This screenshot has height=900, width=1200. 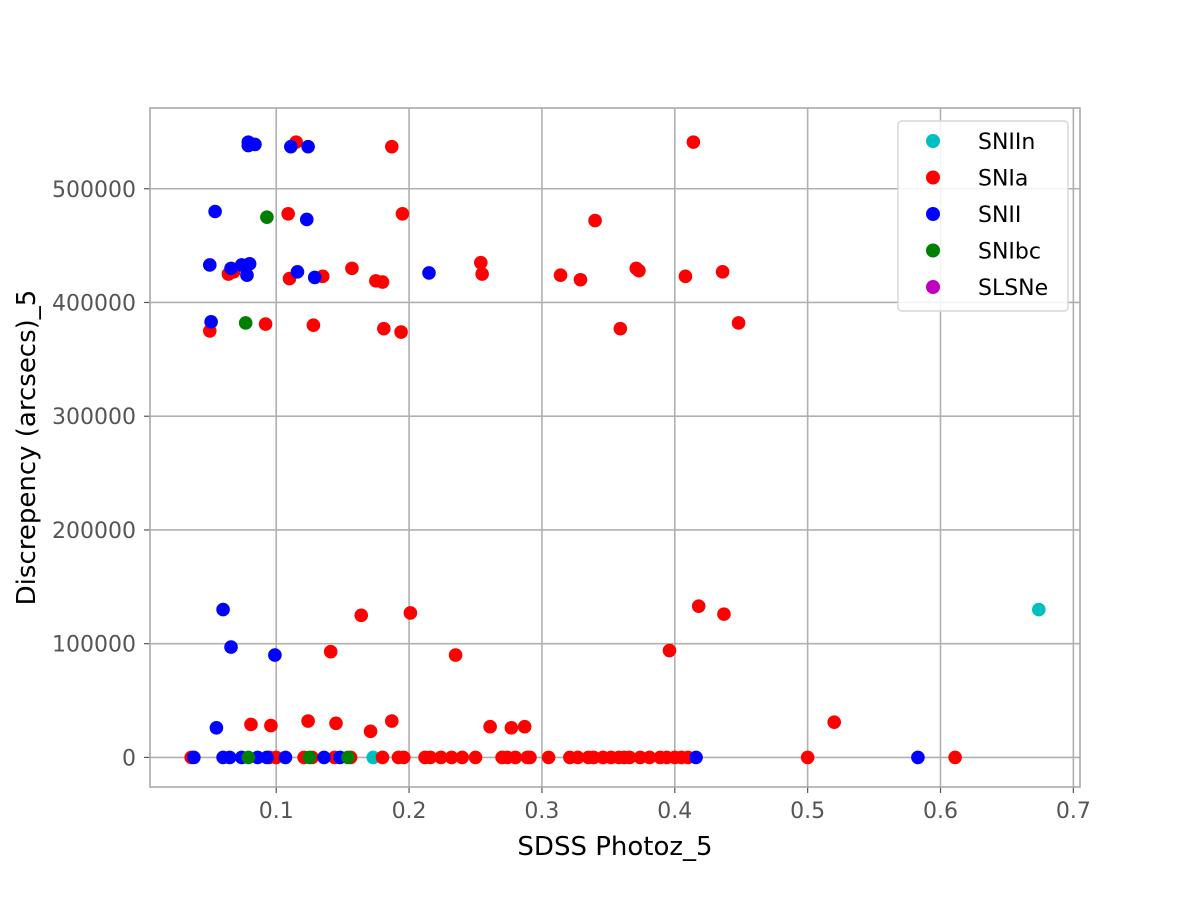 I want to click on y-axis-label: Discrepency (arcsecs)_5, so click(x=27, y=448).